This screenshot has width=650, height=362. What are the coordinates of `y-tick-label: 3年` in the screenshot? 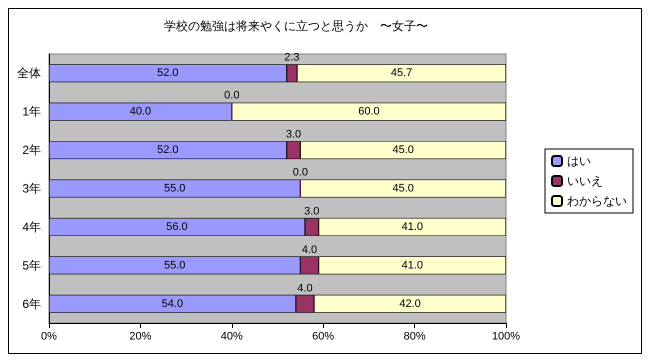 It's located at (31, 189).